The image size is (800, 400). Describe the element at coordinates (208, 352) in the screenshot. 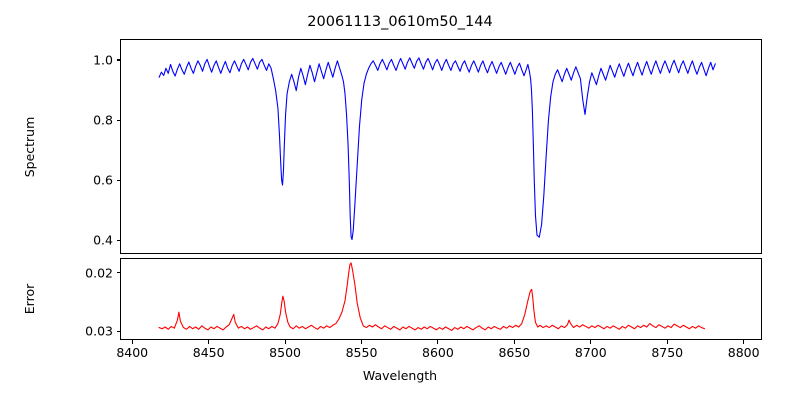

I see `x-tick-label: 8450` at that location.